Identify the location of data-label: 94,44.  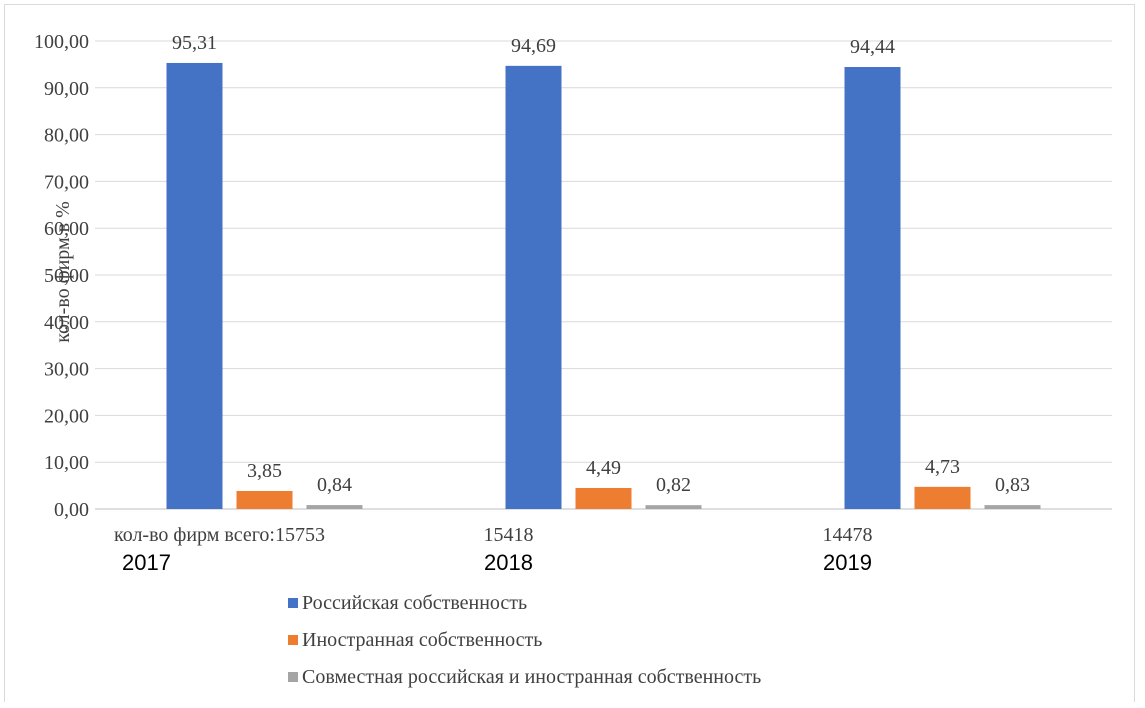
(872, 47).